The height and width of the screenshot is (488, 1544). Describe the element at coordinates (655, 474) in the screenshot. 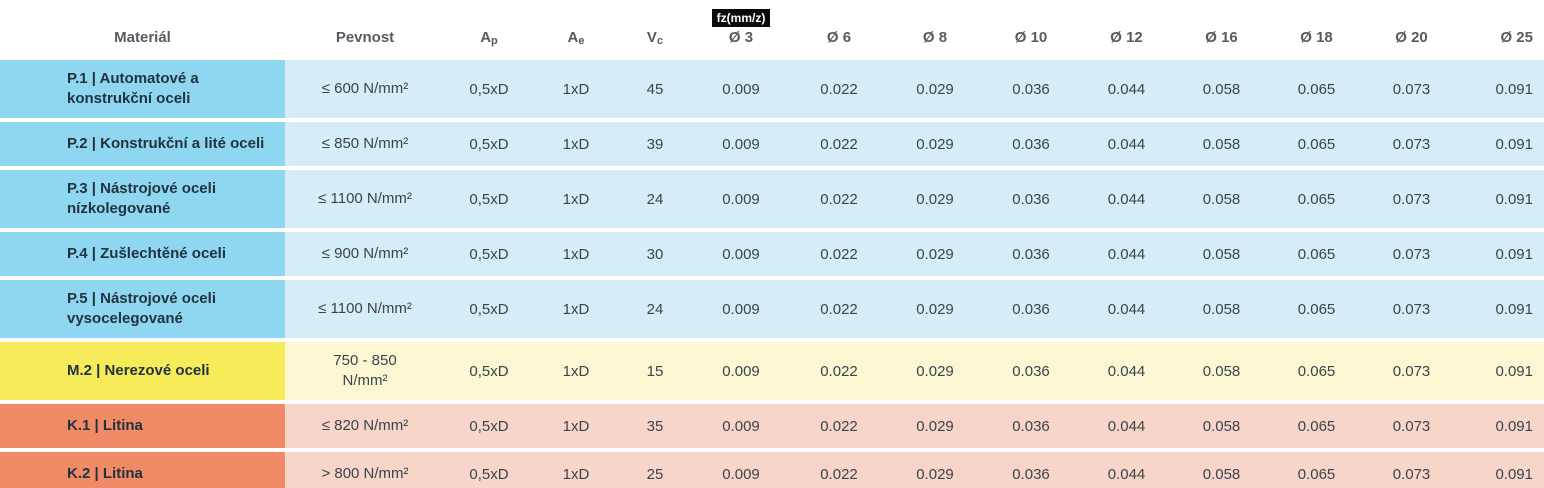

I see `vc-cell: 25` at that location.